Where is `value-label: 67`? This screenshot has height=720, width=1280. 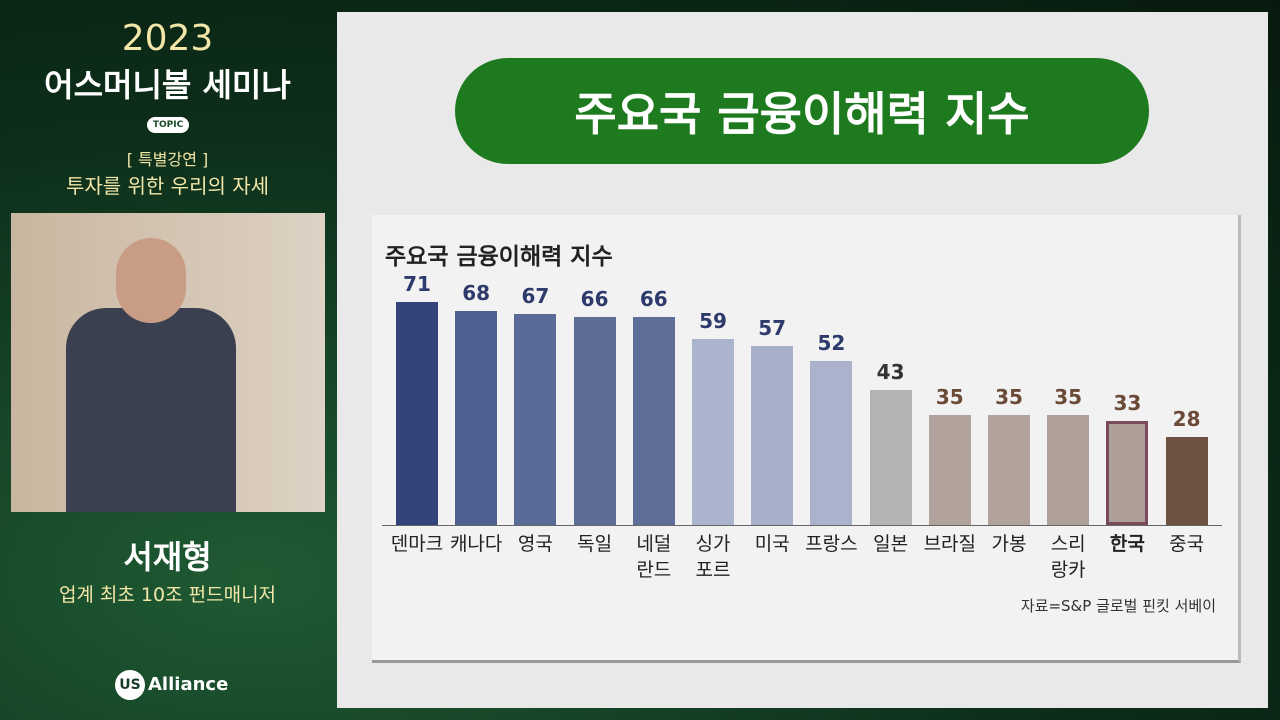 value-label: 67 is located at coordinates (535, 296).